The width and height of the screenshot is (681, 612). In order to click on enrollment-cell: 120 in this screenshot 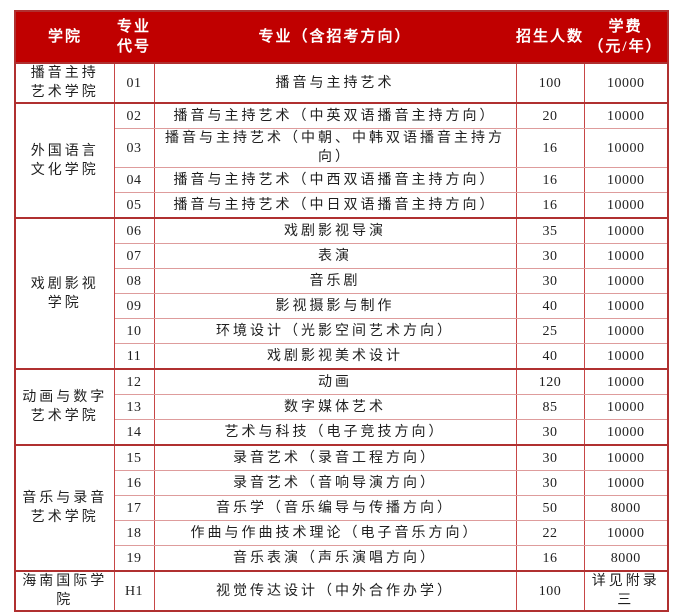, I will do `click(550, 381)`.